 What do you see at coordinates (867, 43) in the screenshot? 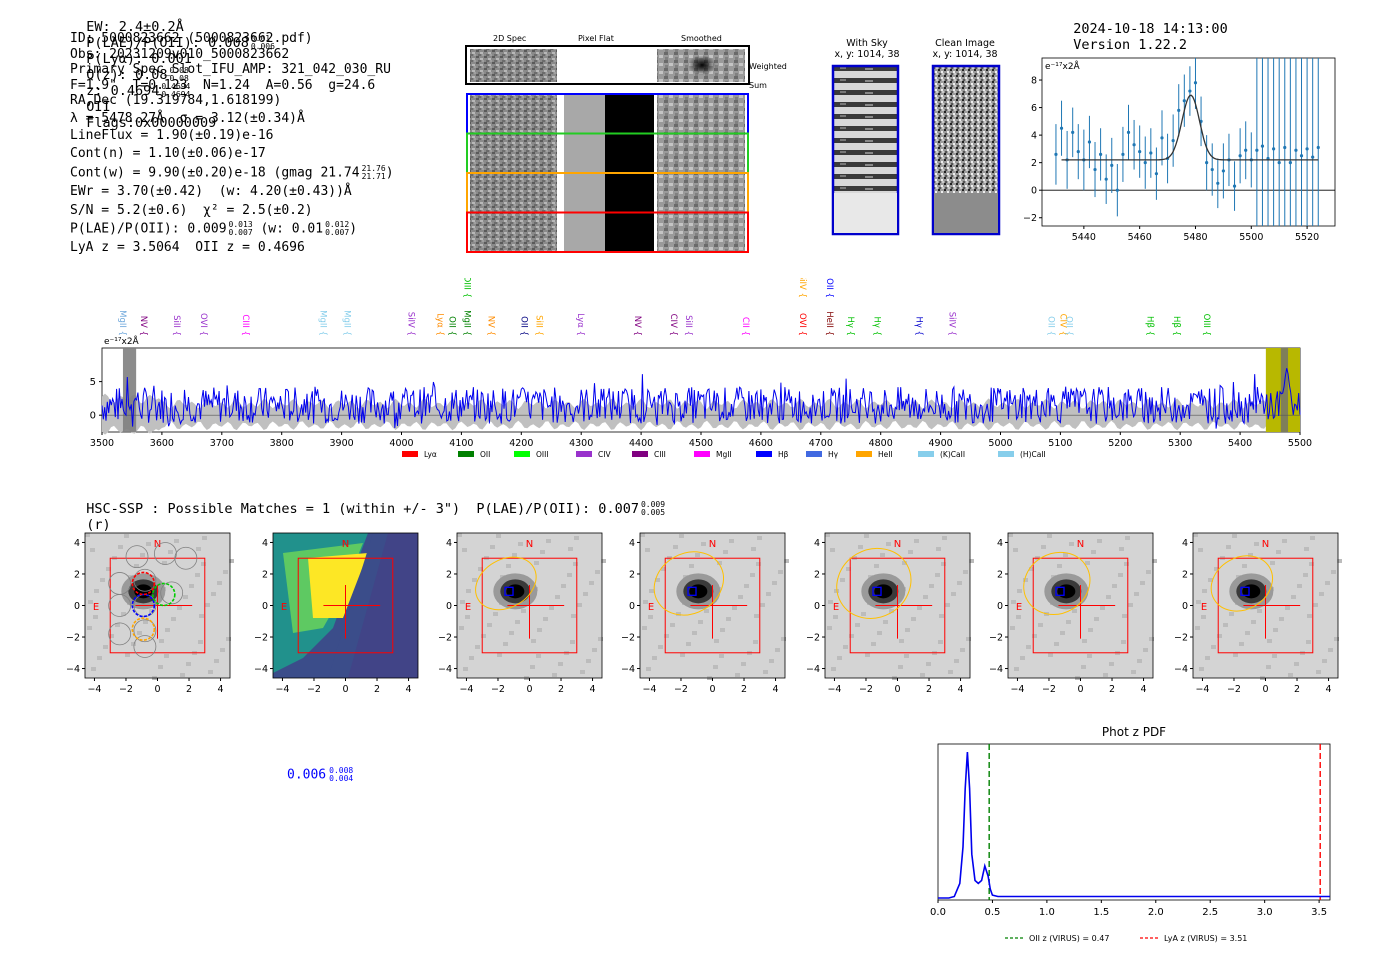
I see `with-sky-title: With Sky` at bounding box center [867, 43].